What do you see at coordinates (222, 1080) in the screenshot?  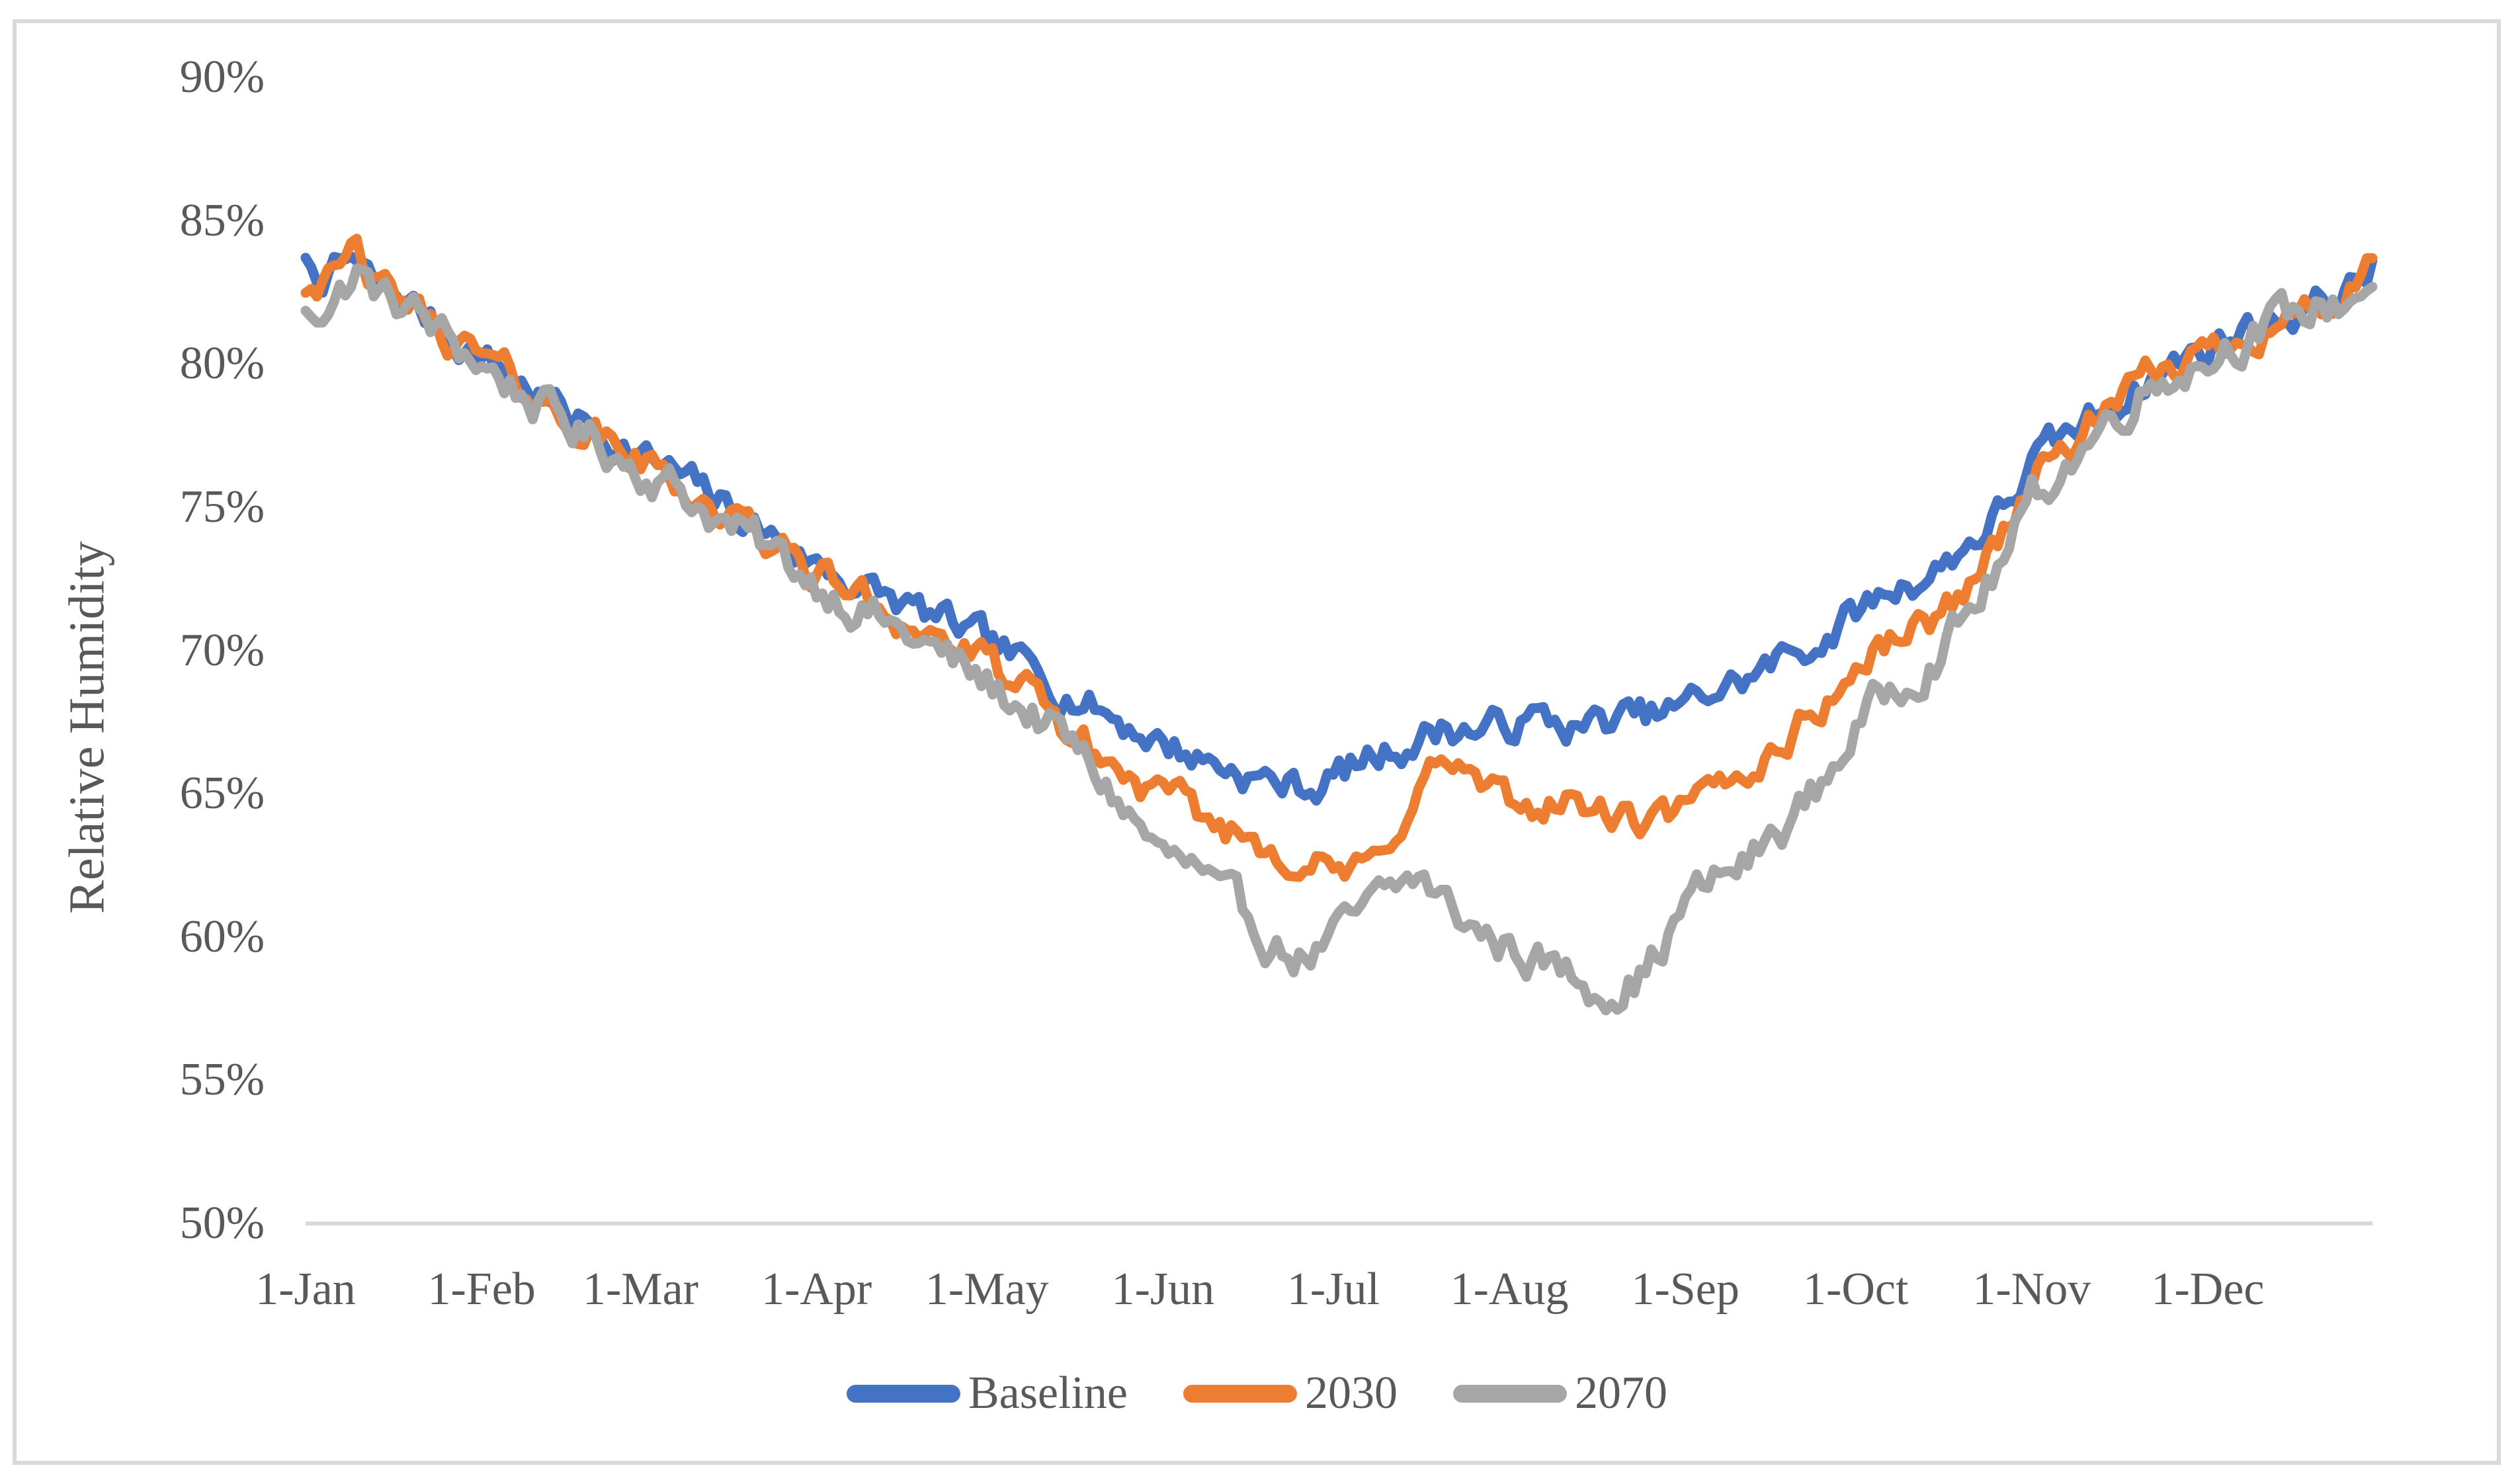 I see `y-tick-label: 55%` at bounding box center [222, 1080].